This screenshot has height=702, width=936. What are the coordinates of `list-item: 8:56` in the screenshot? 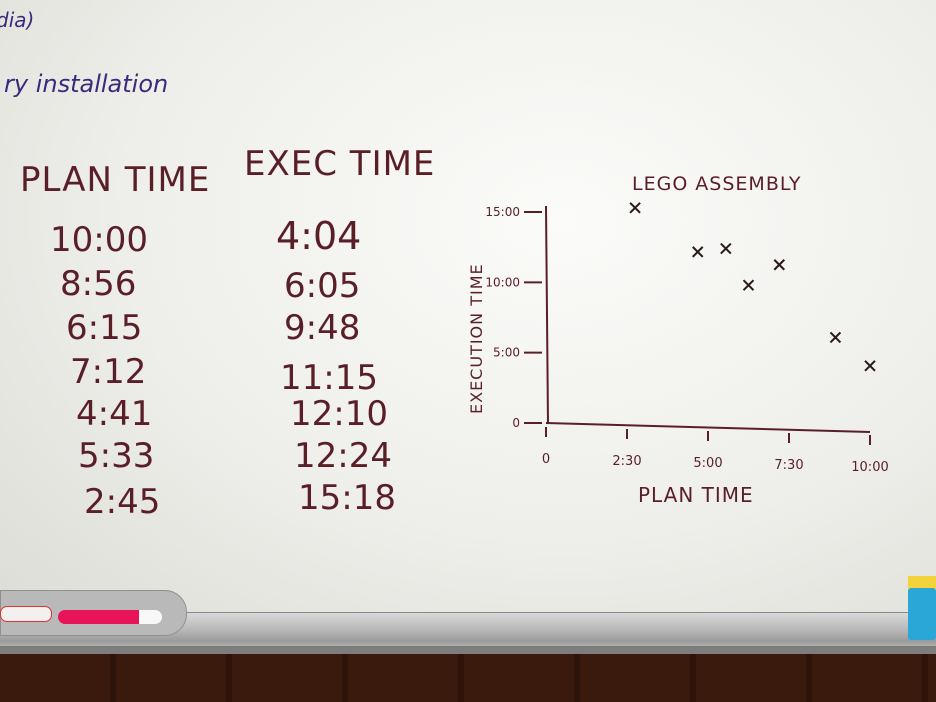 It's located at (98, 284).